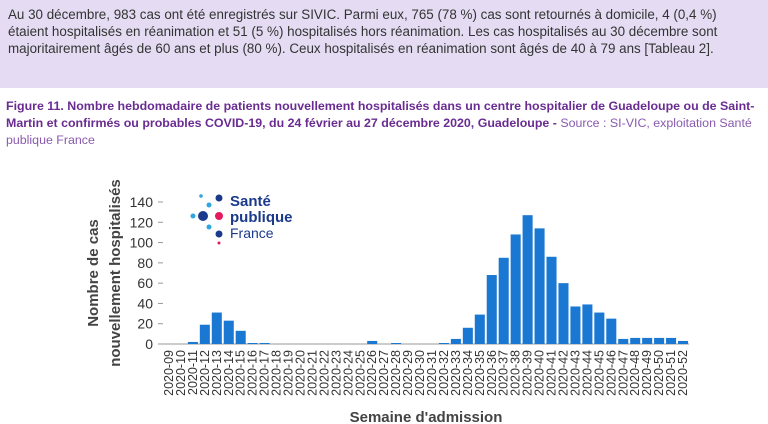 This screenshot has width=768, height=424. I want to click on logo-text: publique, so click(261, 217).